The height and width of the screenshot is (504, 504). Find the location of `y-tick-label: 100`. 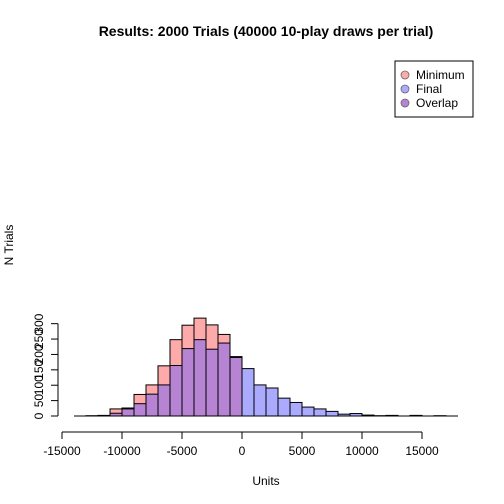

y-tick-label: 100 is located at coordinates (39, 385).